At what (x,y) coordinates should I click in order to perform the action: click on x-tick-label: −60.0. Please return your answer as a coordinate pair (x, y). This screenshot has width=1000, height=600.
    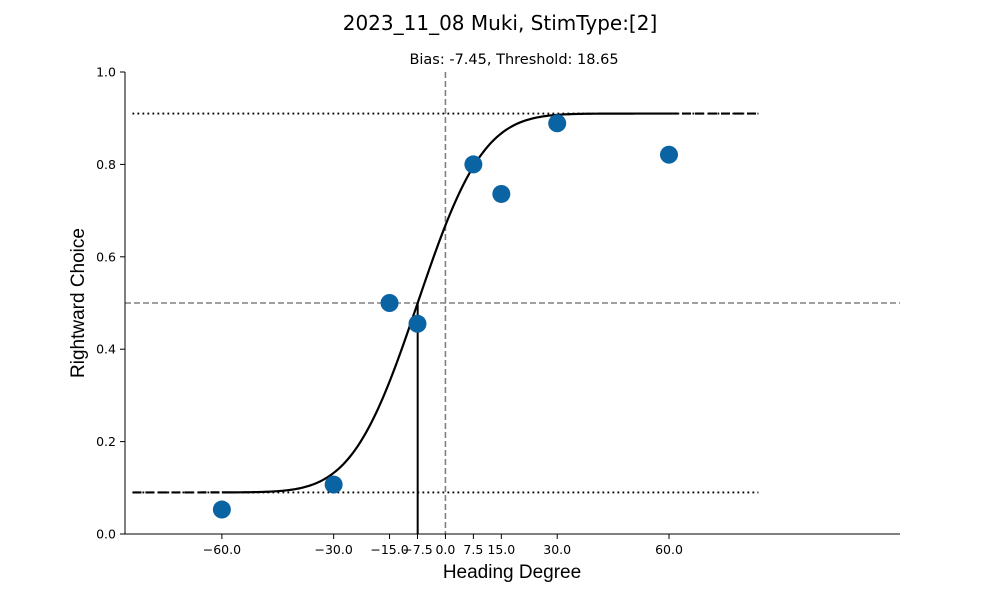
    Looking at the image, I should click on (222, 549).